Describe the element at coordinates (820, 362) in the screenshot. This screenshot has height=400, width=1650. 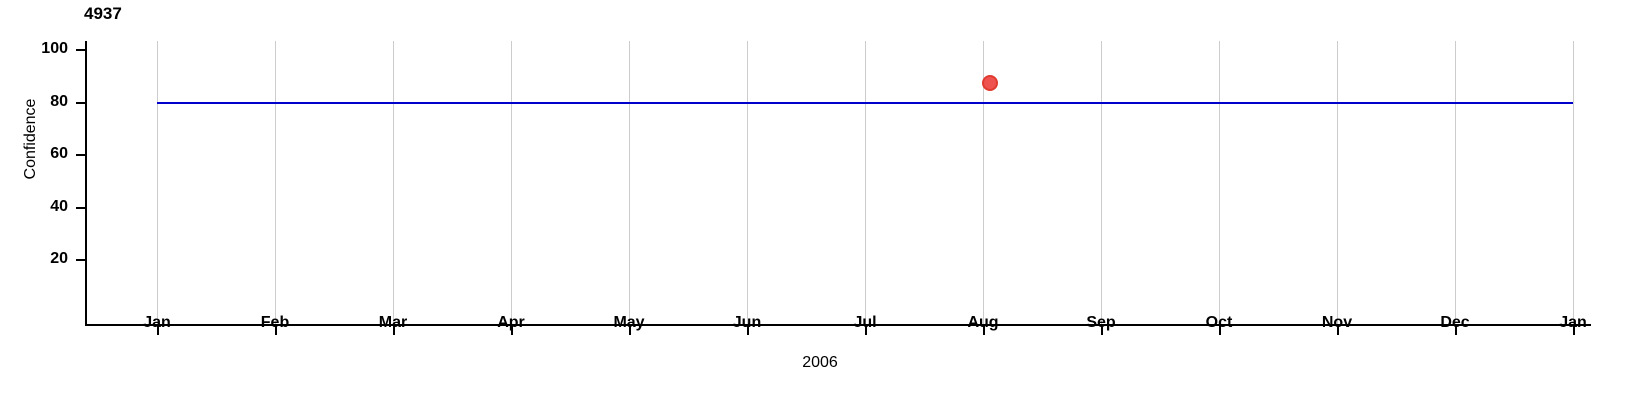
I see `x-axis-title-text: 2006` at that location.